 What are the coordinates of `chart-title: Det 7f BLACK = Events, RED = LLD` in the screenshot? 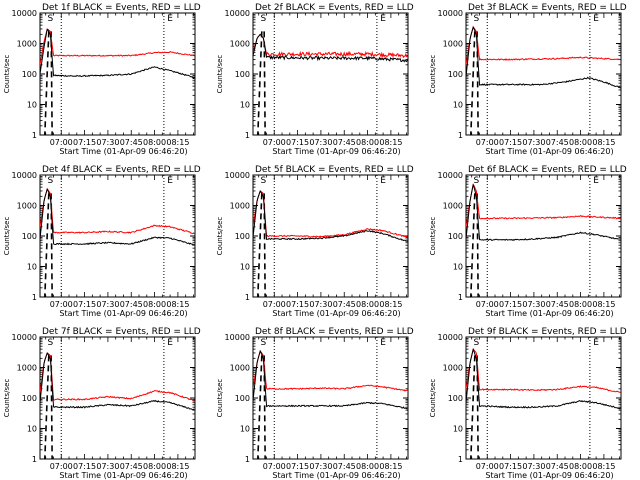 It's located at (121, 332).